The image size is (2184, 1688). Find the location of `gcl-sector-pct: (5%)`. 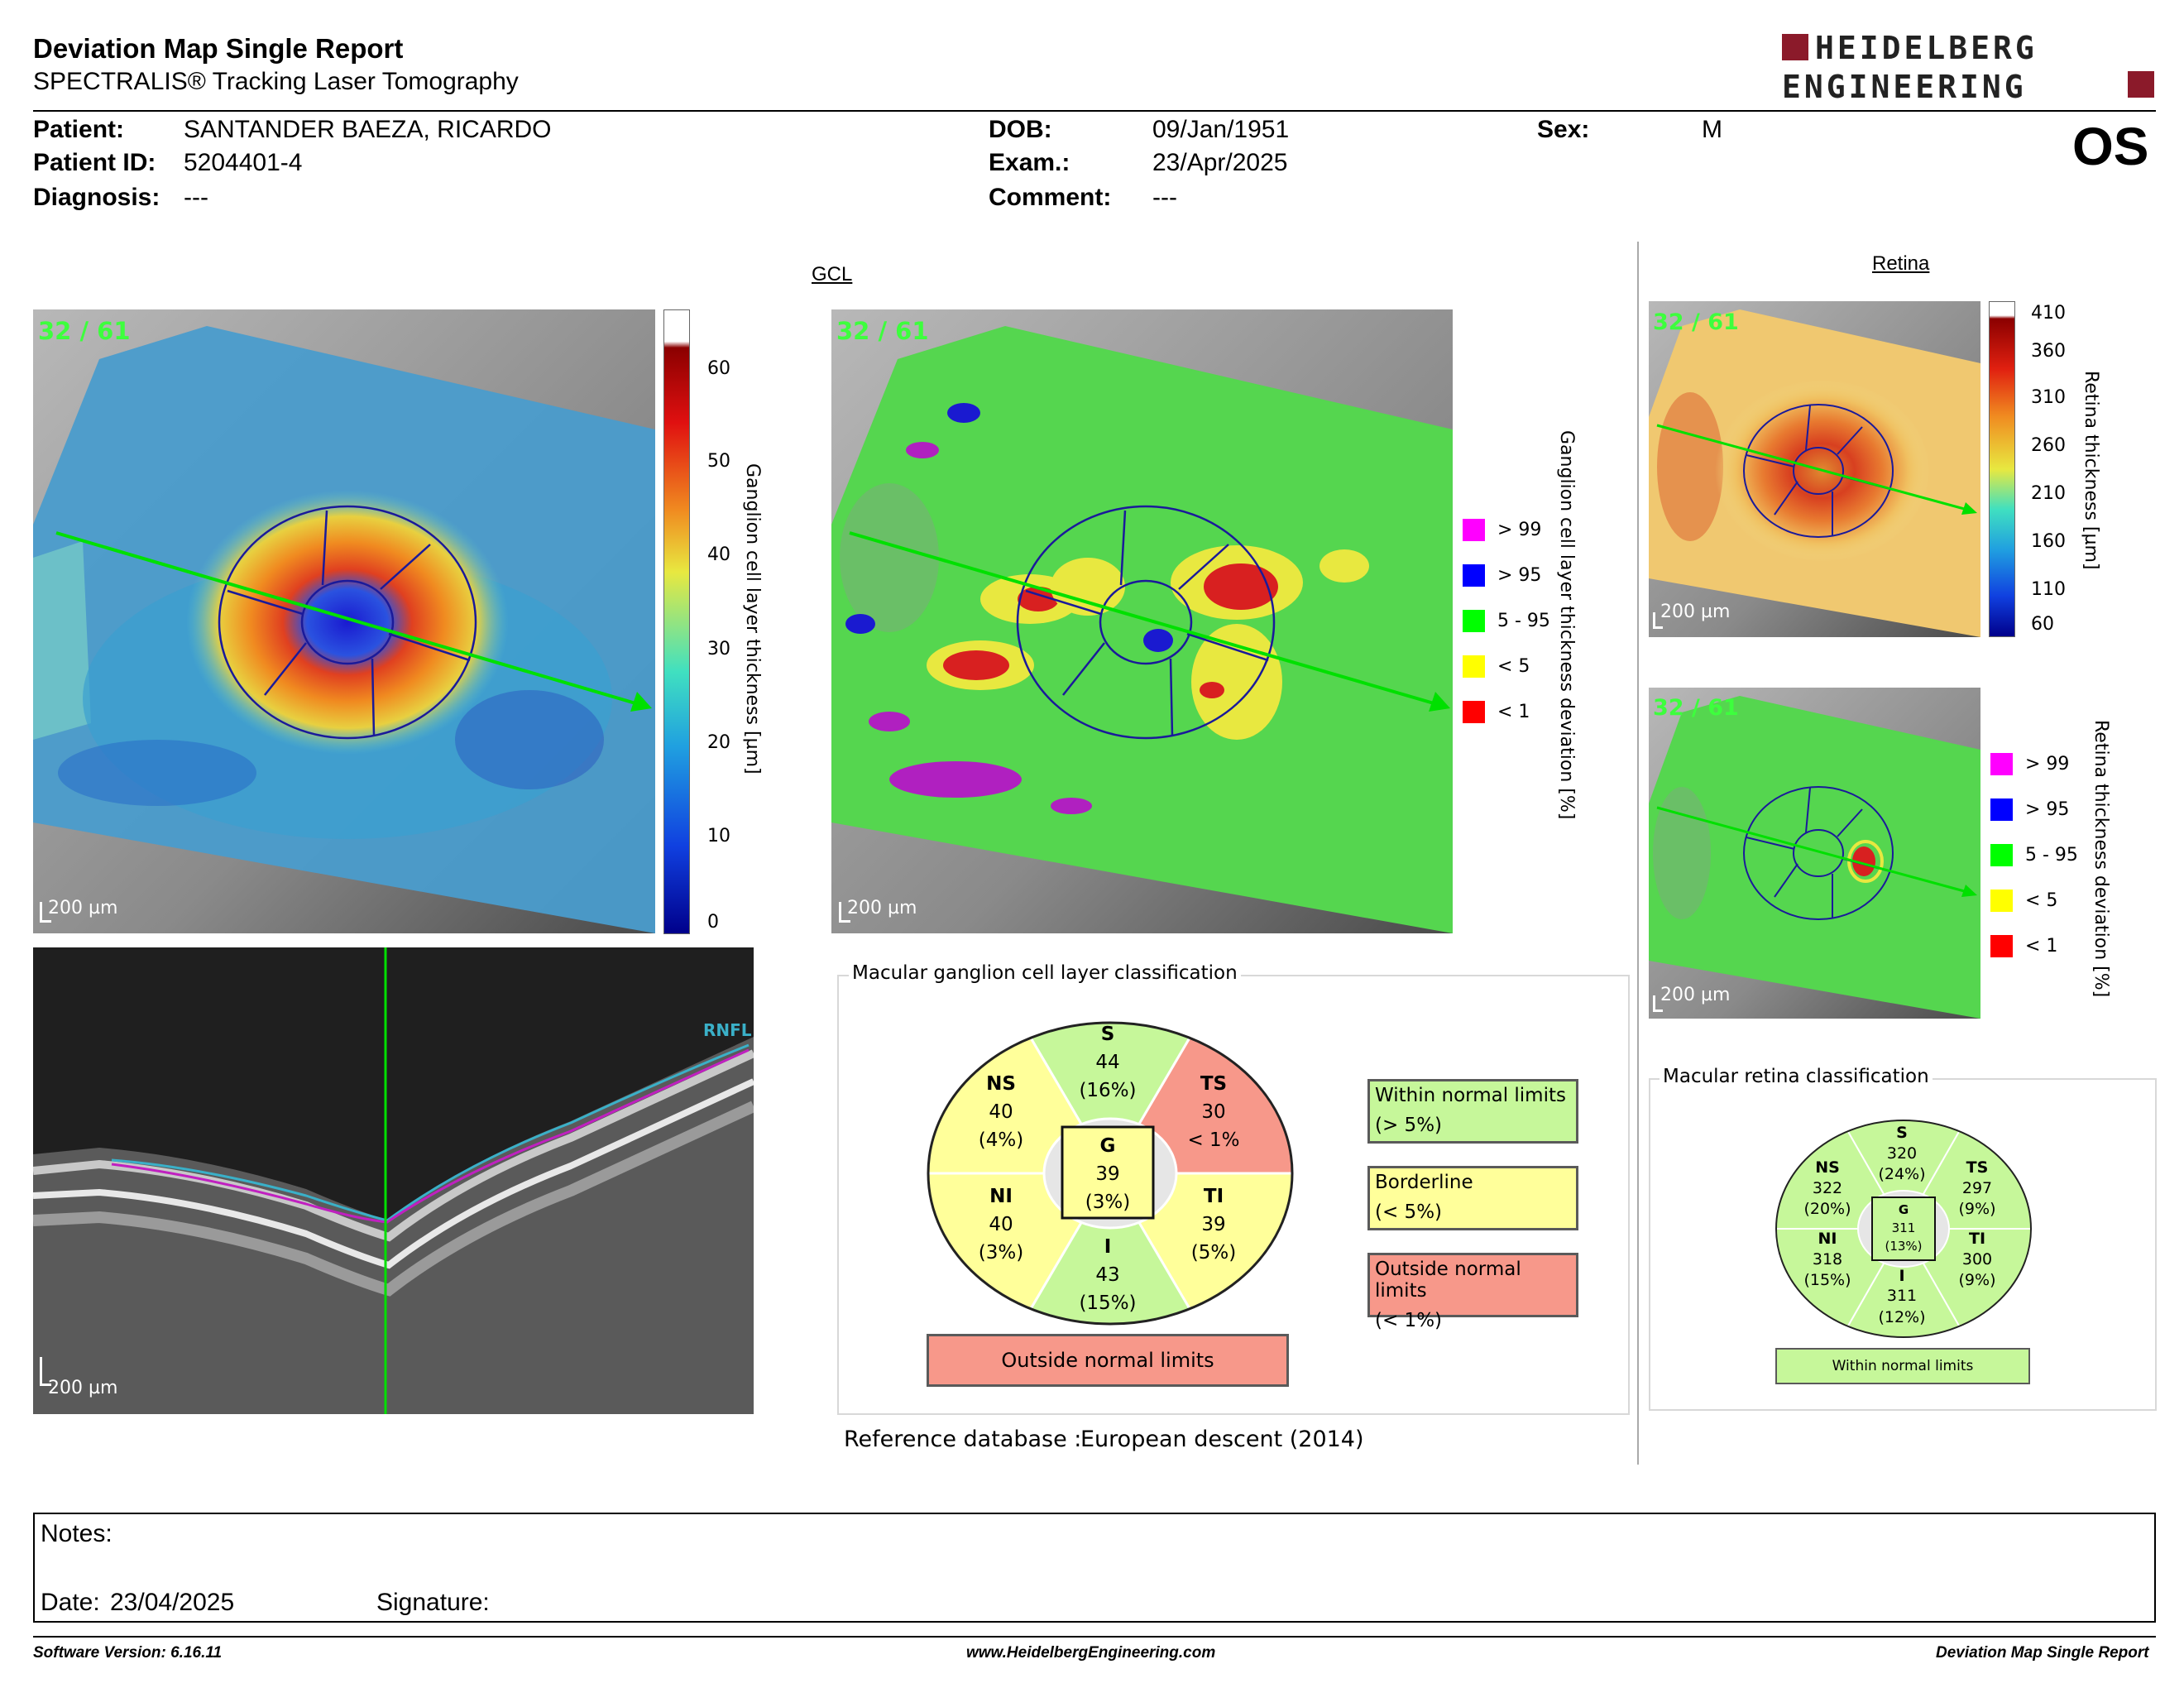

gcl-sector-pct: (5%) is located at coordinates (1213, 1253).